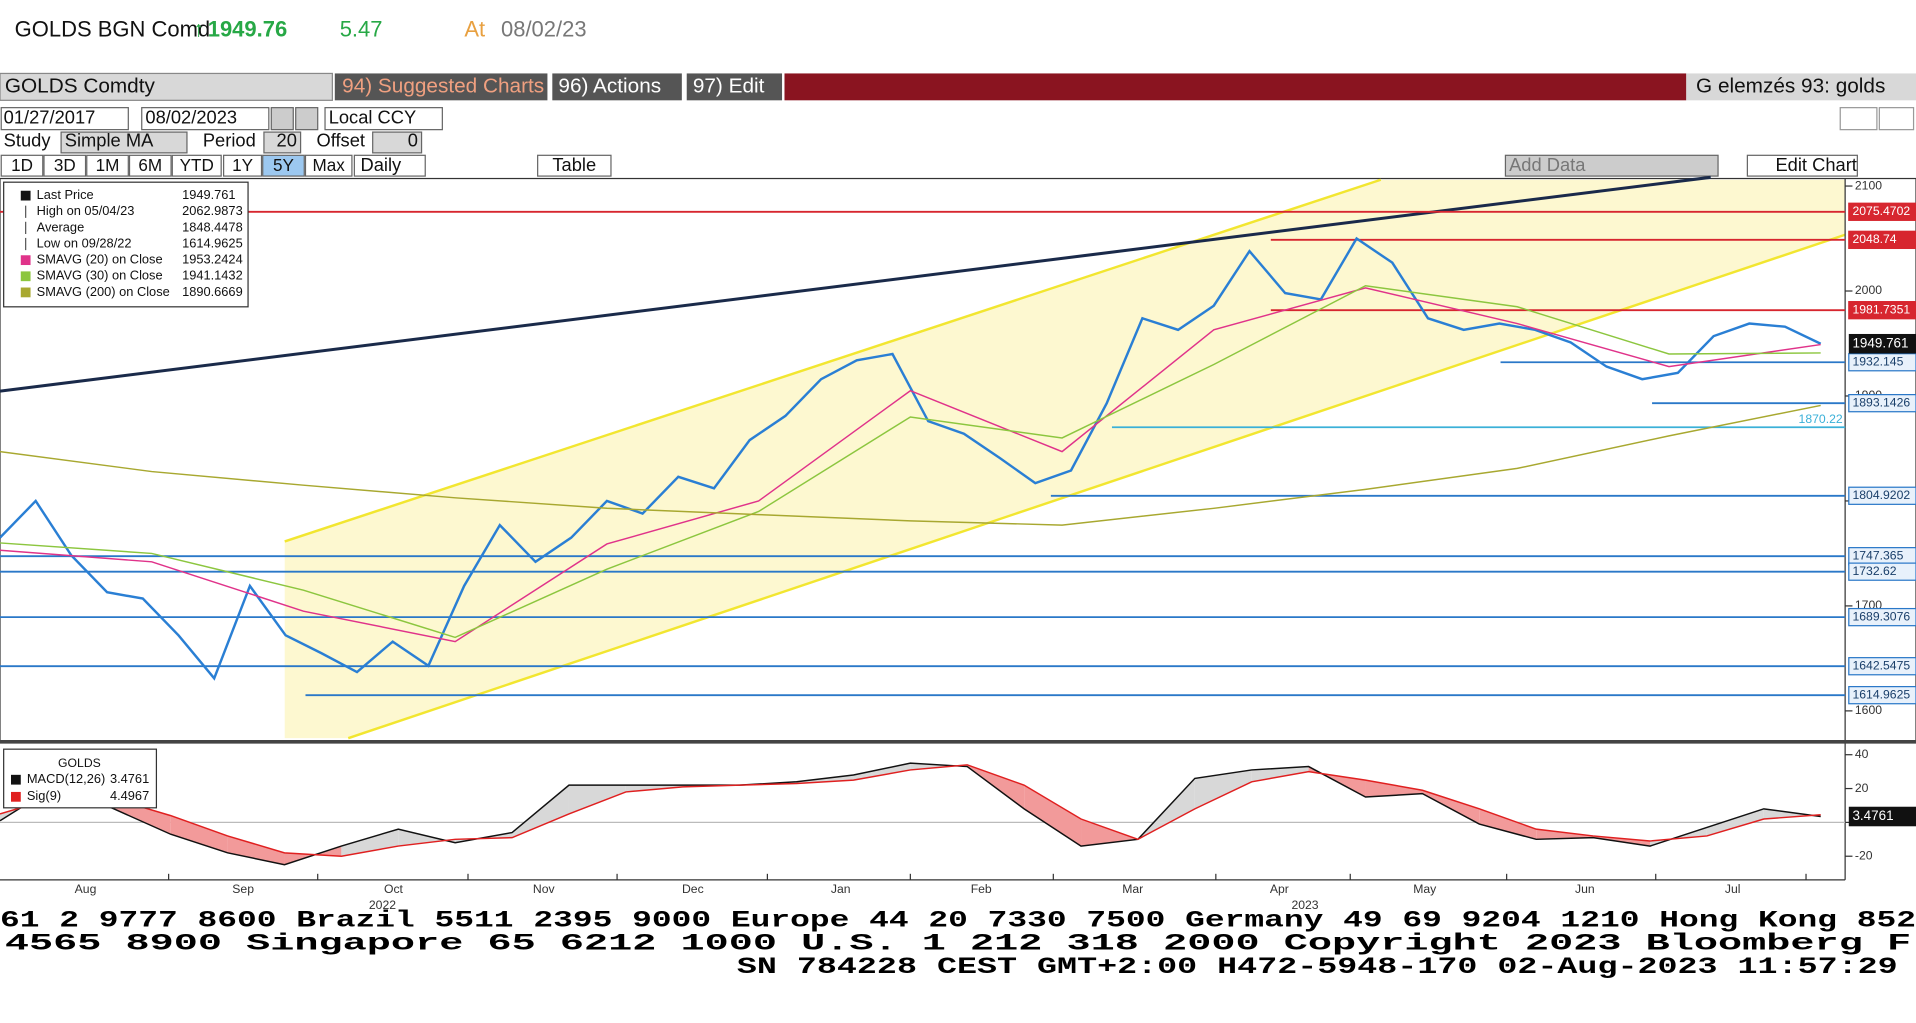  I want to click on legend-value: 1890.6669, so click(212, 291).